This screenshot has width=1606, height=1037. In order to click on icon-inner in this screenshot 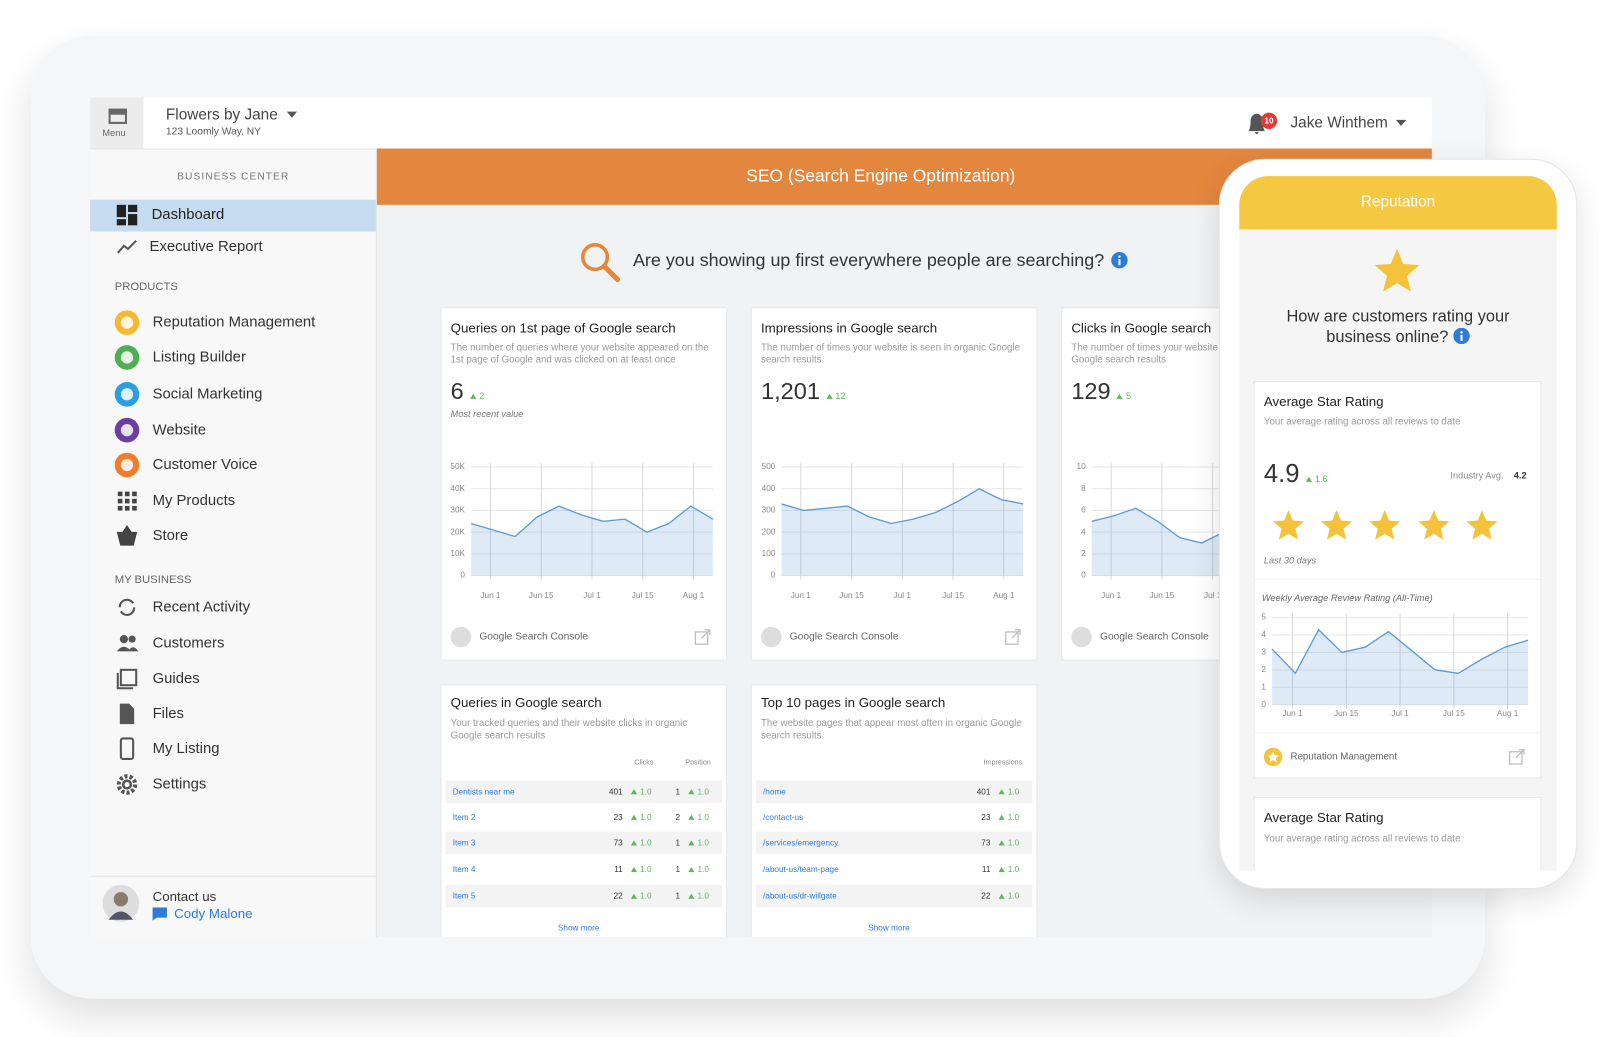, I will do `click(127, 465)`.